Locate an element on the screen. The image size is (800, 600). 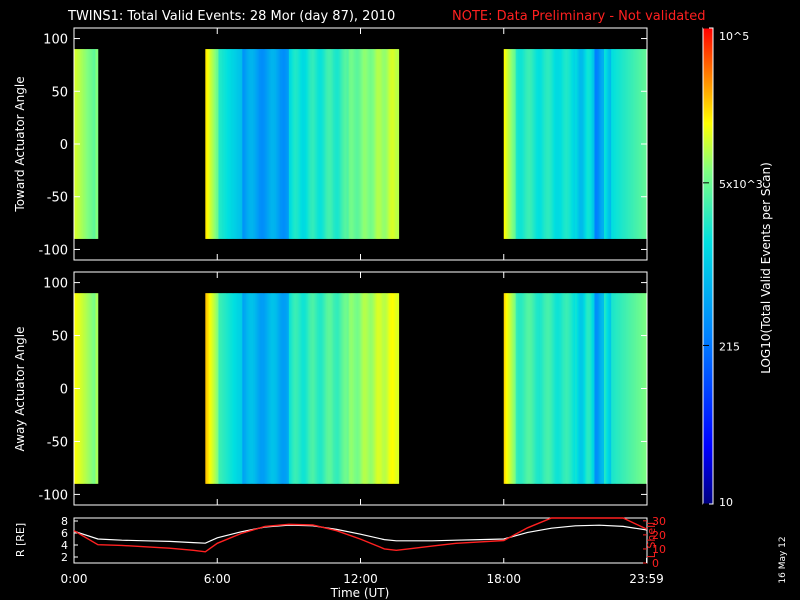
colorbar-tick-label: 10 is located at coordinates (726, 502).